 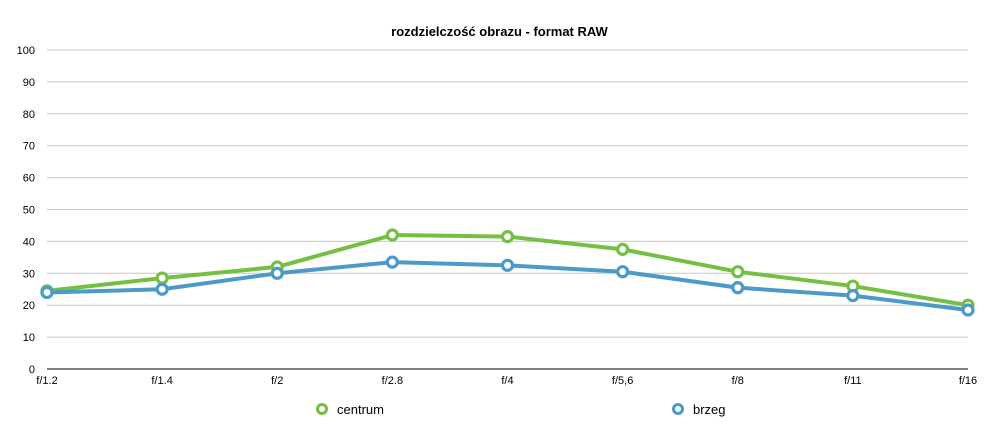 What do you see at coordinates (678, 409) in the screenshot?
I see `legend-marker-brzeg` at bounding box center [678, 409].